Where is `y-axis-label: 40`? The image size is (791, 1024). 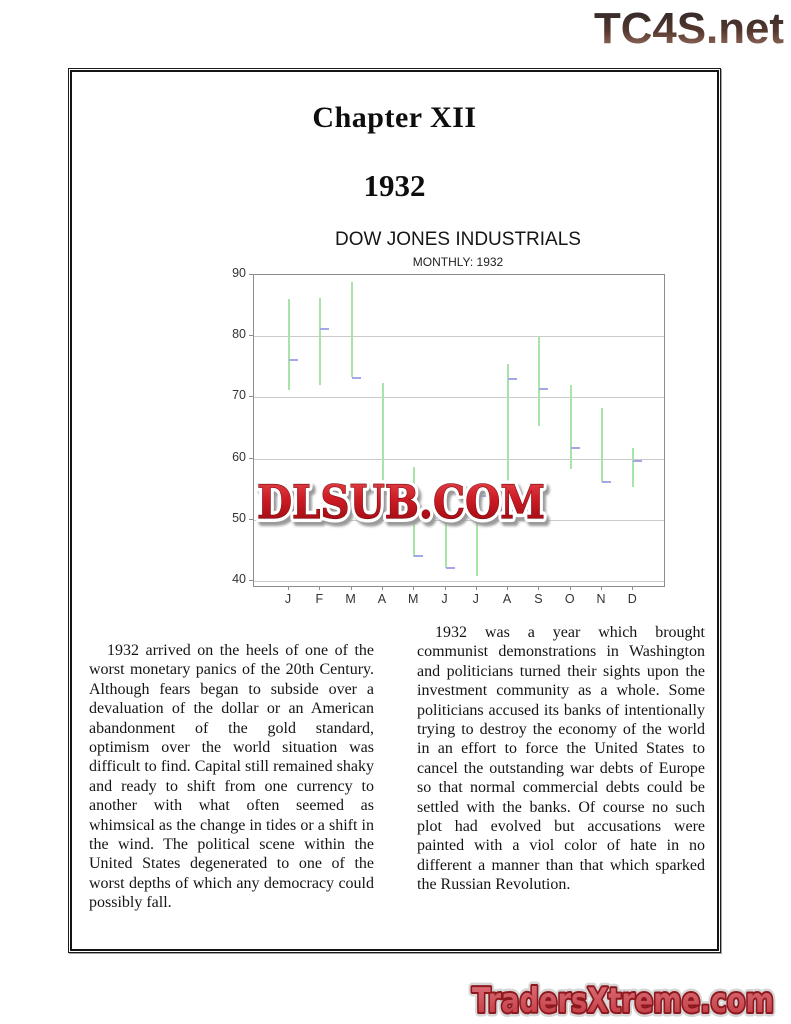 y-axis-label: 40 is located at coordinates (239, 579).